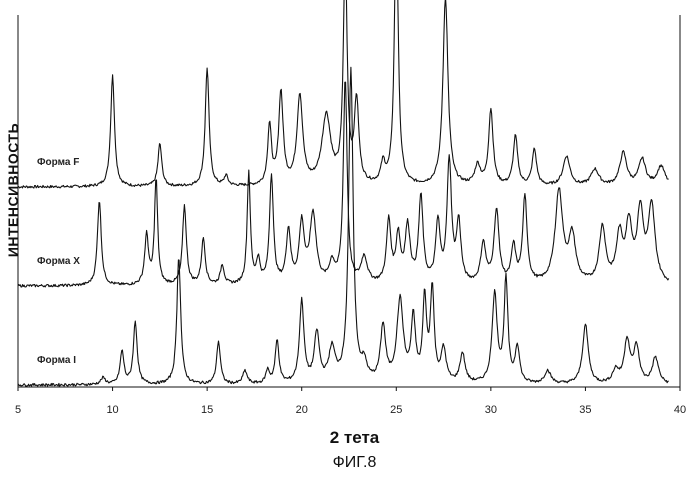  I want to click on series-label: Форма F, so click(58, 162).